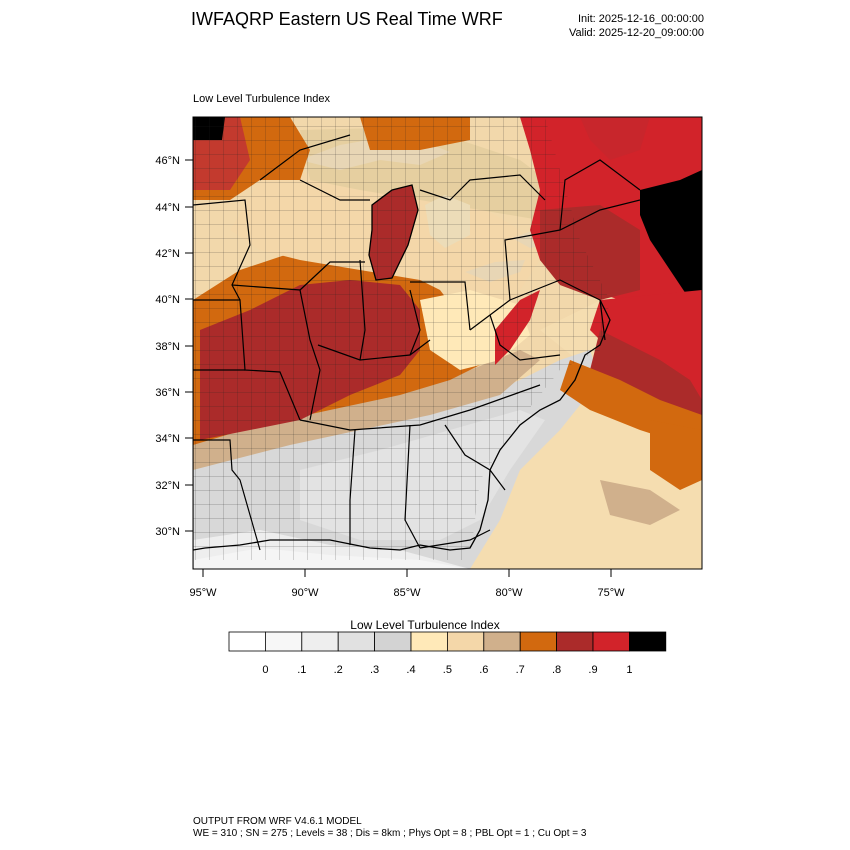 The image size is (850, 850). I want to click on lat-label: 40°N, so click(167, 300).